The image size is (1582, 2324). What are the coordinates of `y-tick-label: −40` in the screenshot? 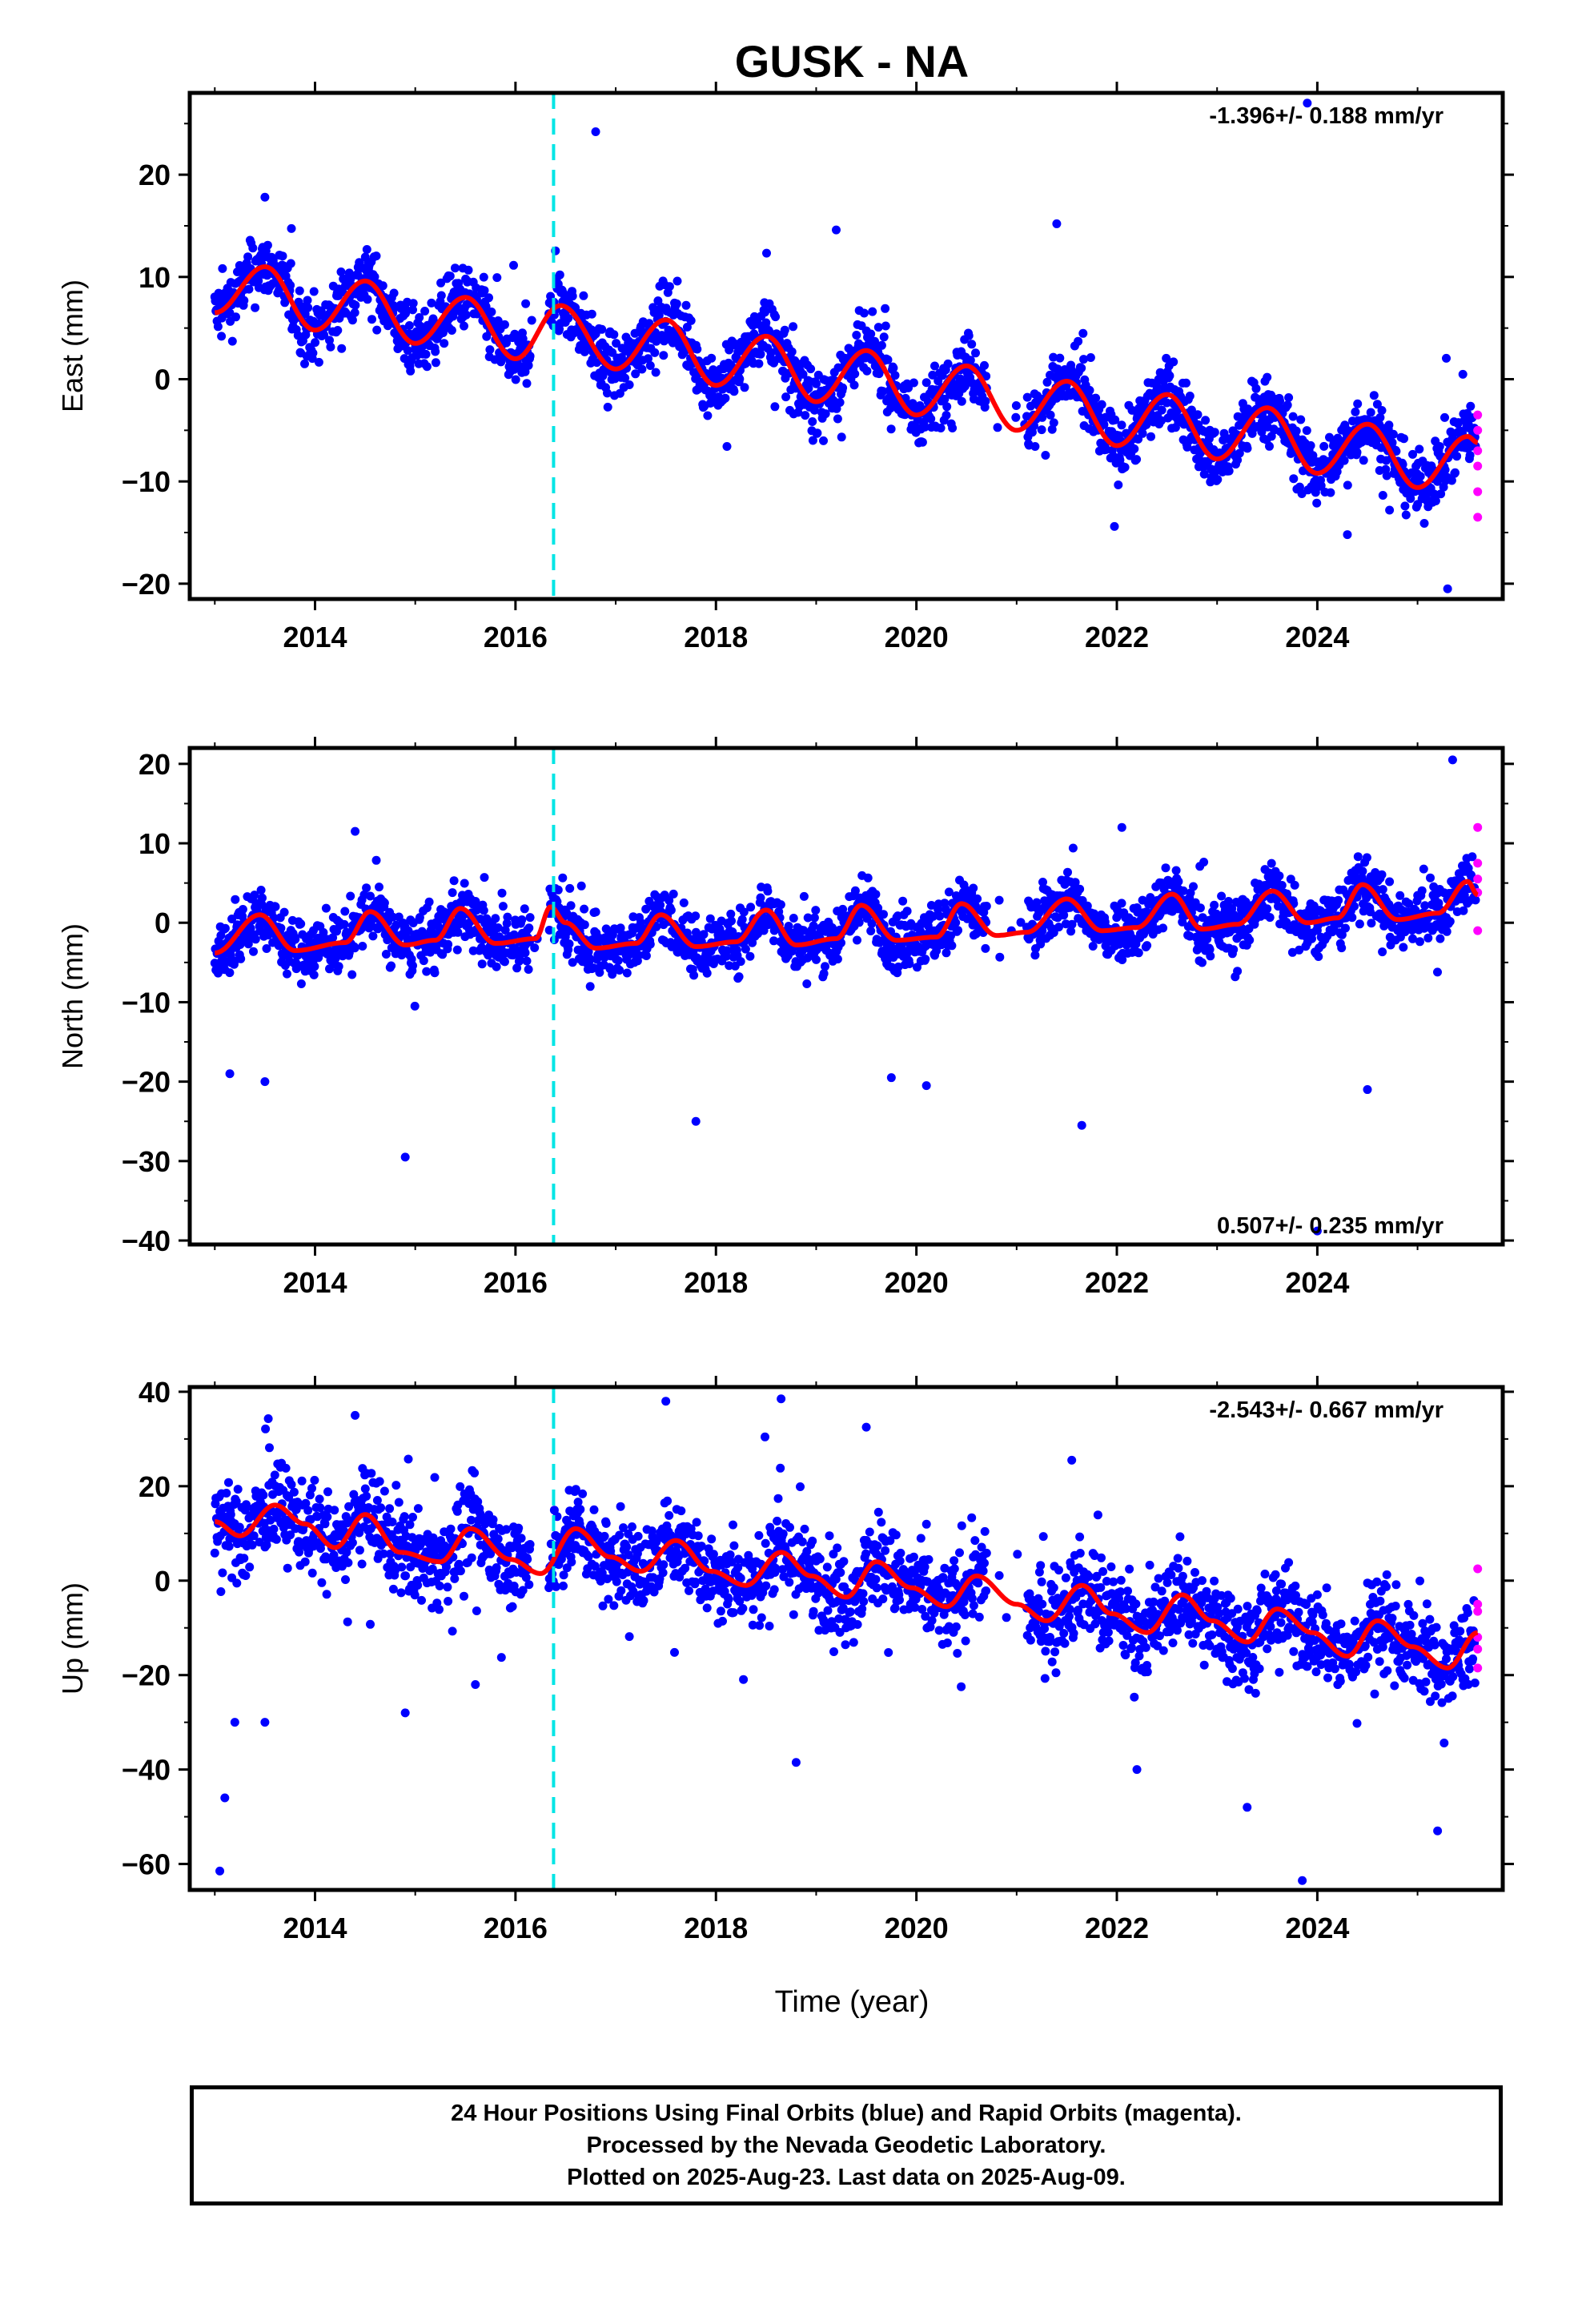 It's located at (146, 1240).